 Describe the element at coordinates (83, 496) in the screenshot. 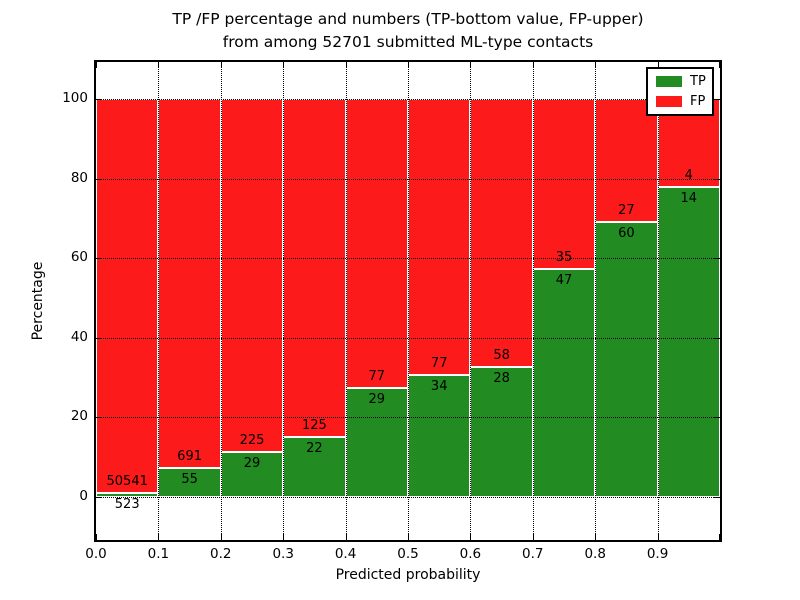

I see `y-tick-label: 0` at that location.